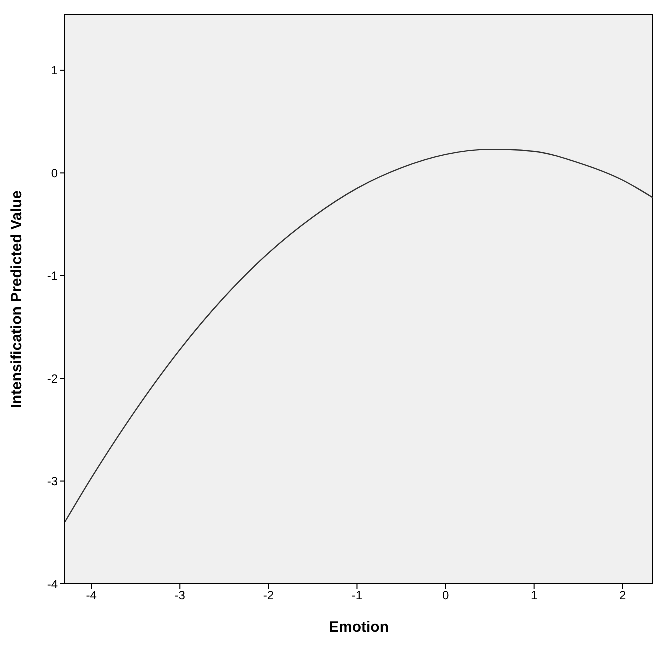  What do you see at coordinates (17, 299) in the screenshot?
I see `y-axis-title: Intensification Predicted Value` at bounding box center [17, 299].